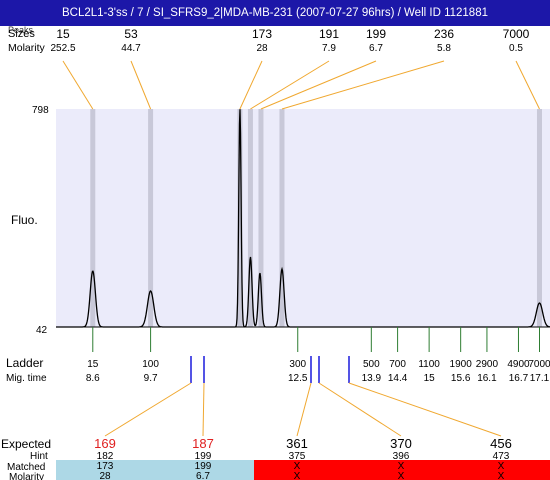  I want to click on ladder-size-label: 700, so click(397, 364).